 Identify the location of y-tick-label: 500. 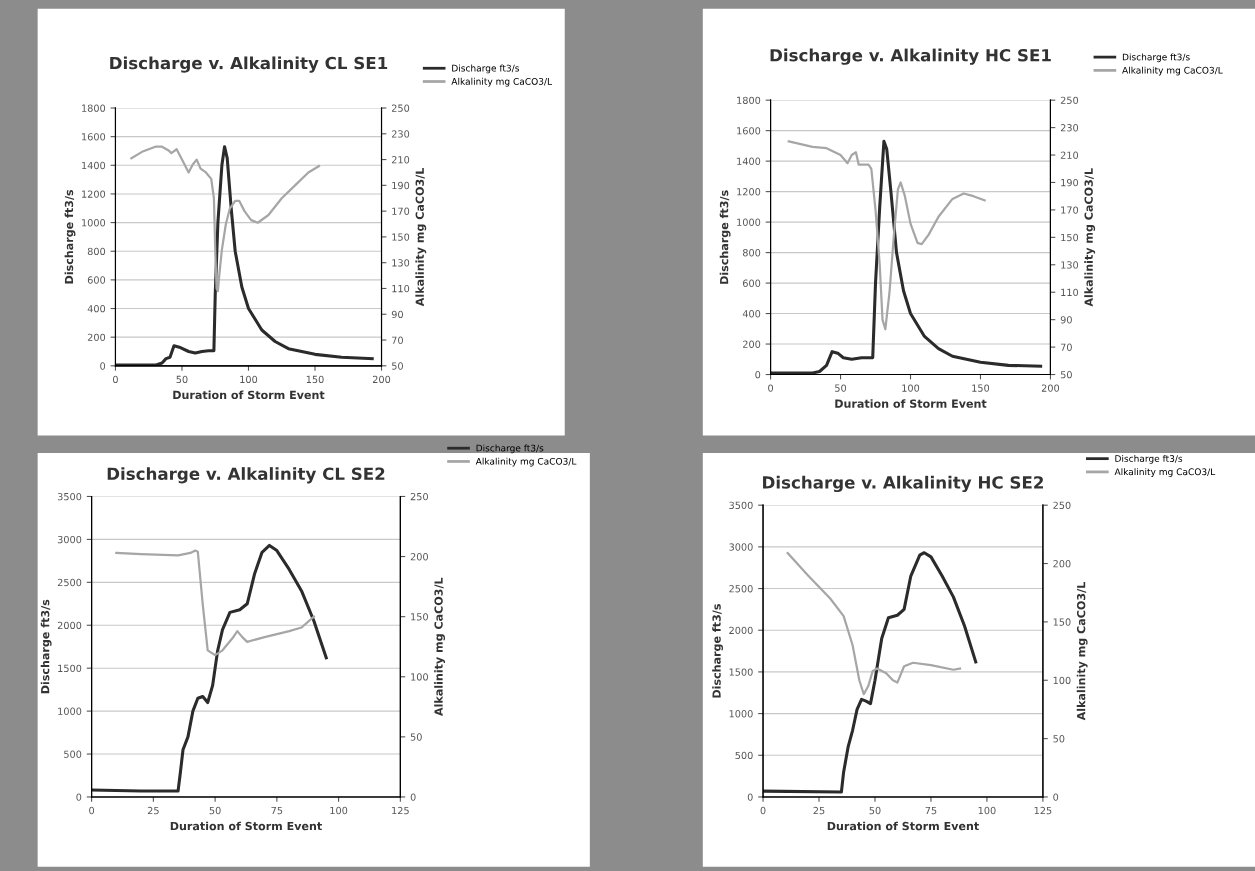
(744, 755).